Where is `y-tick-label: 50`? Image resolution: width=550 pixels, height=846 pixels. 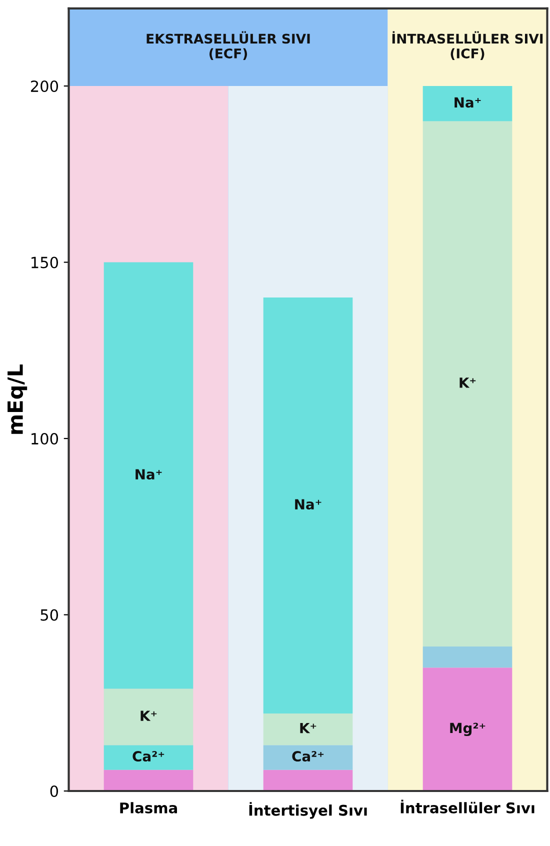
y-tick-label: 50 is located at coordinates (49, 615).